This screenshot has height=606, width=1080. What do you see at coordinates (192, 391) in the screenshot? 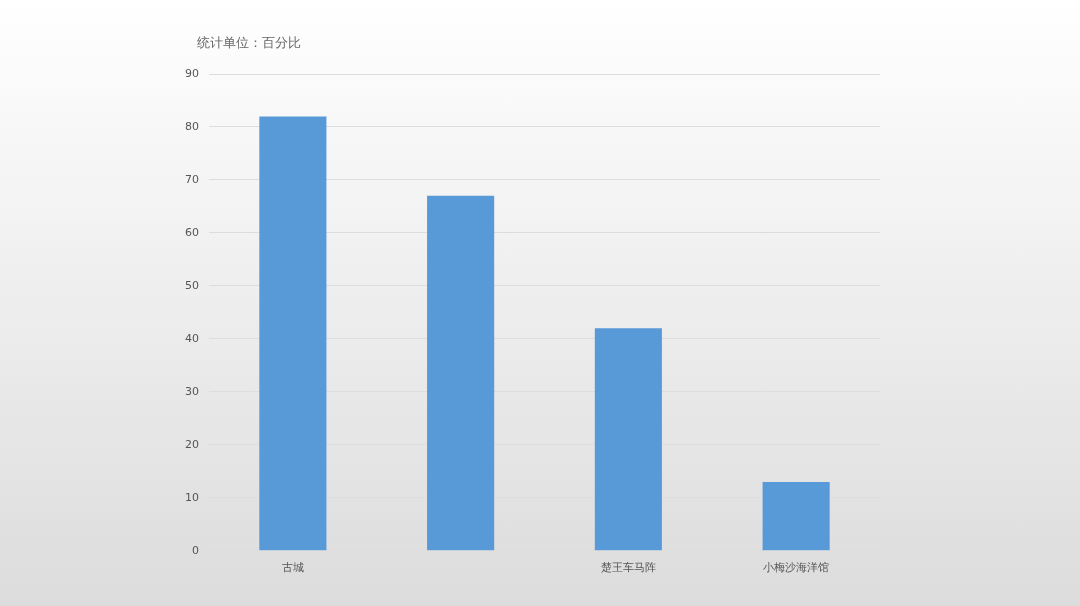
I see `y-tick-label: 30` at bounding box center [192, 391].